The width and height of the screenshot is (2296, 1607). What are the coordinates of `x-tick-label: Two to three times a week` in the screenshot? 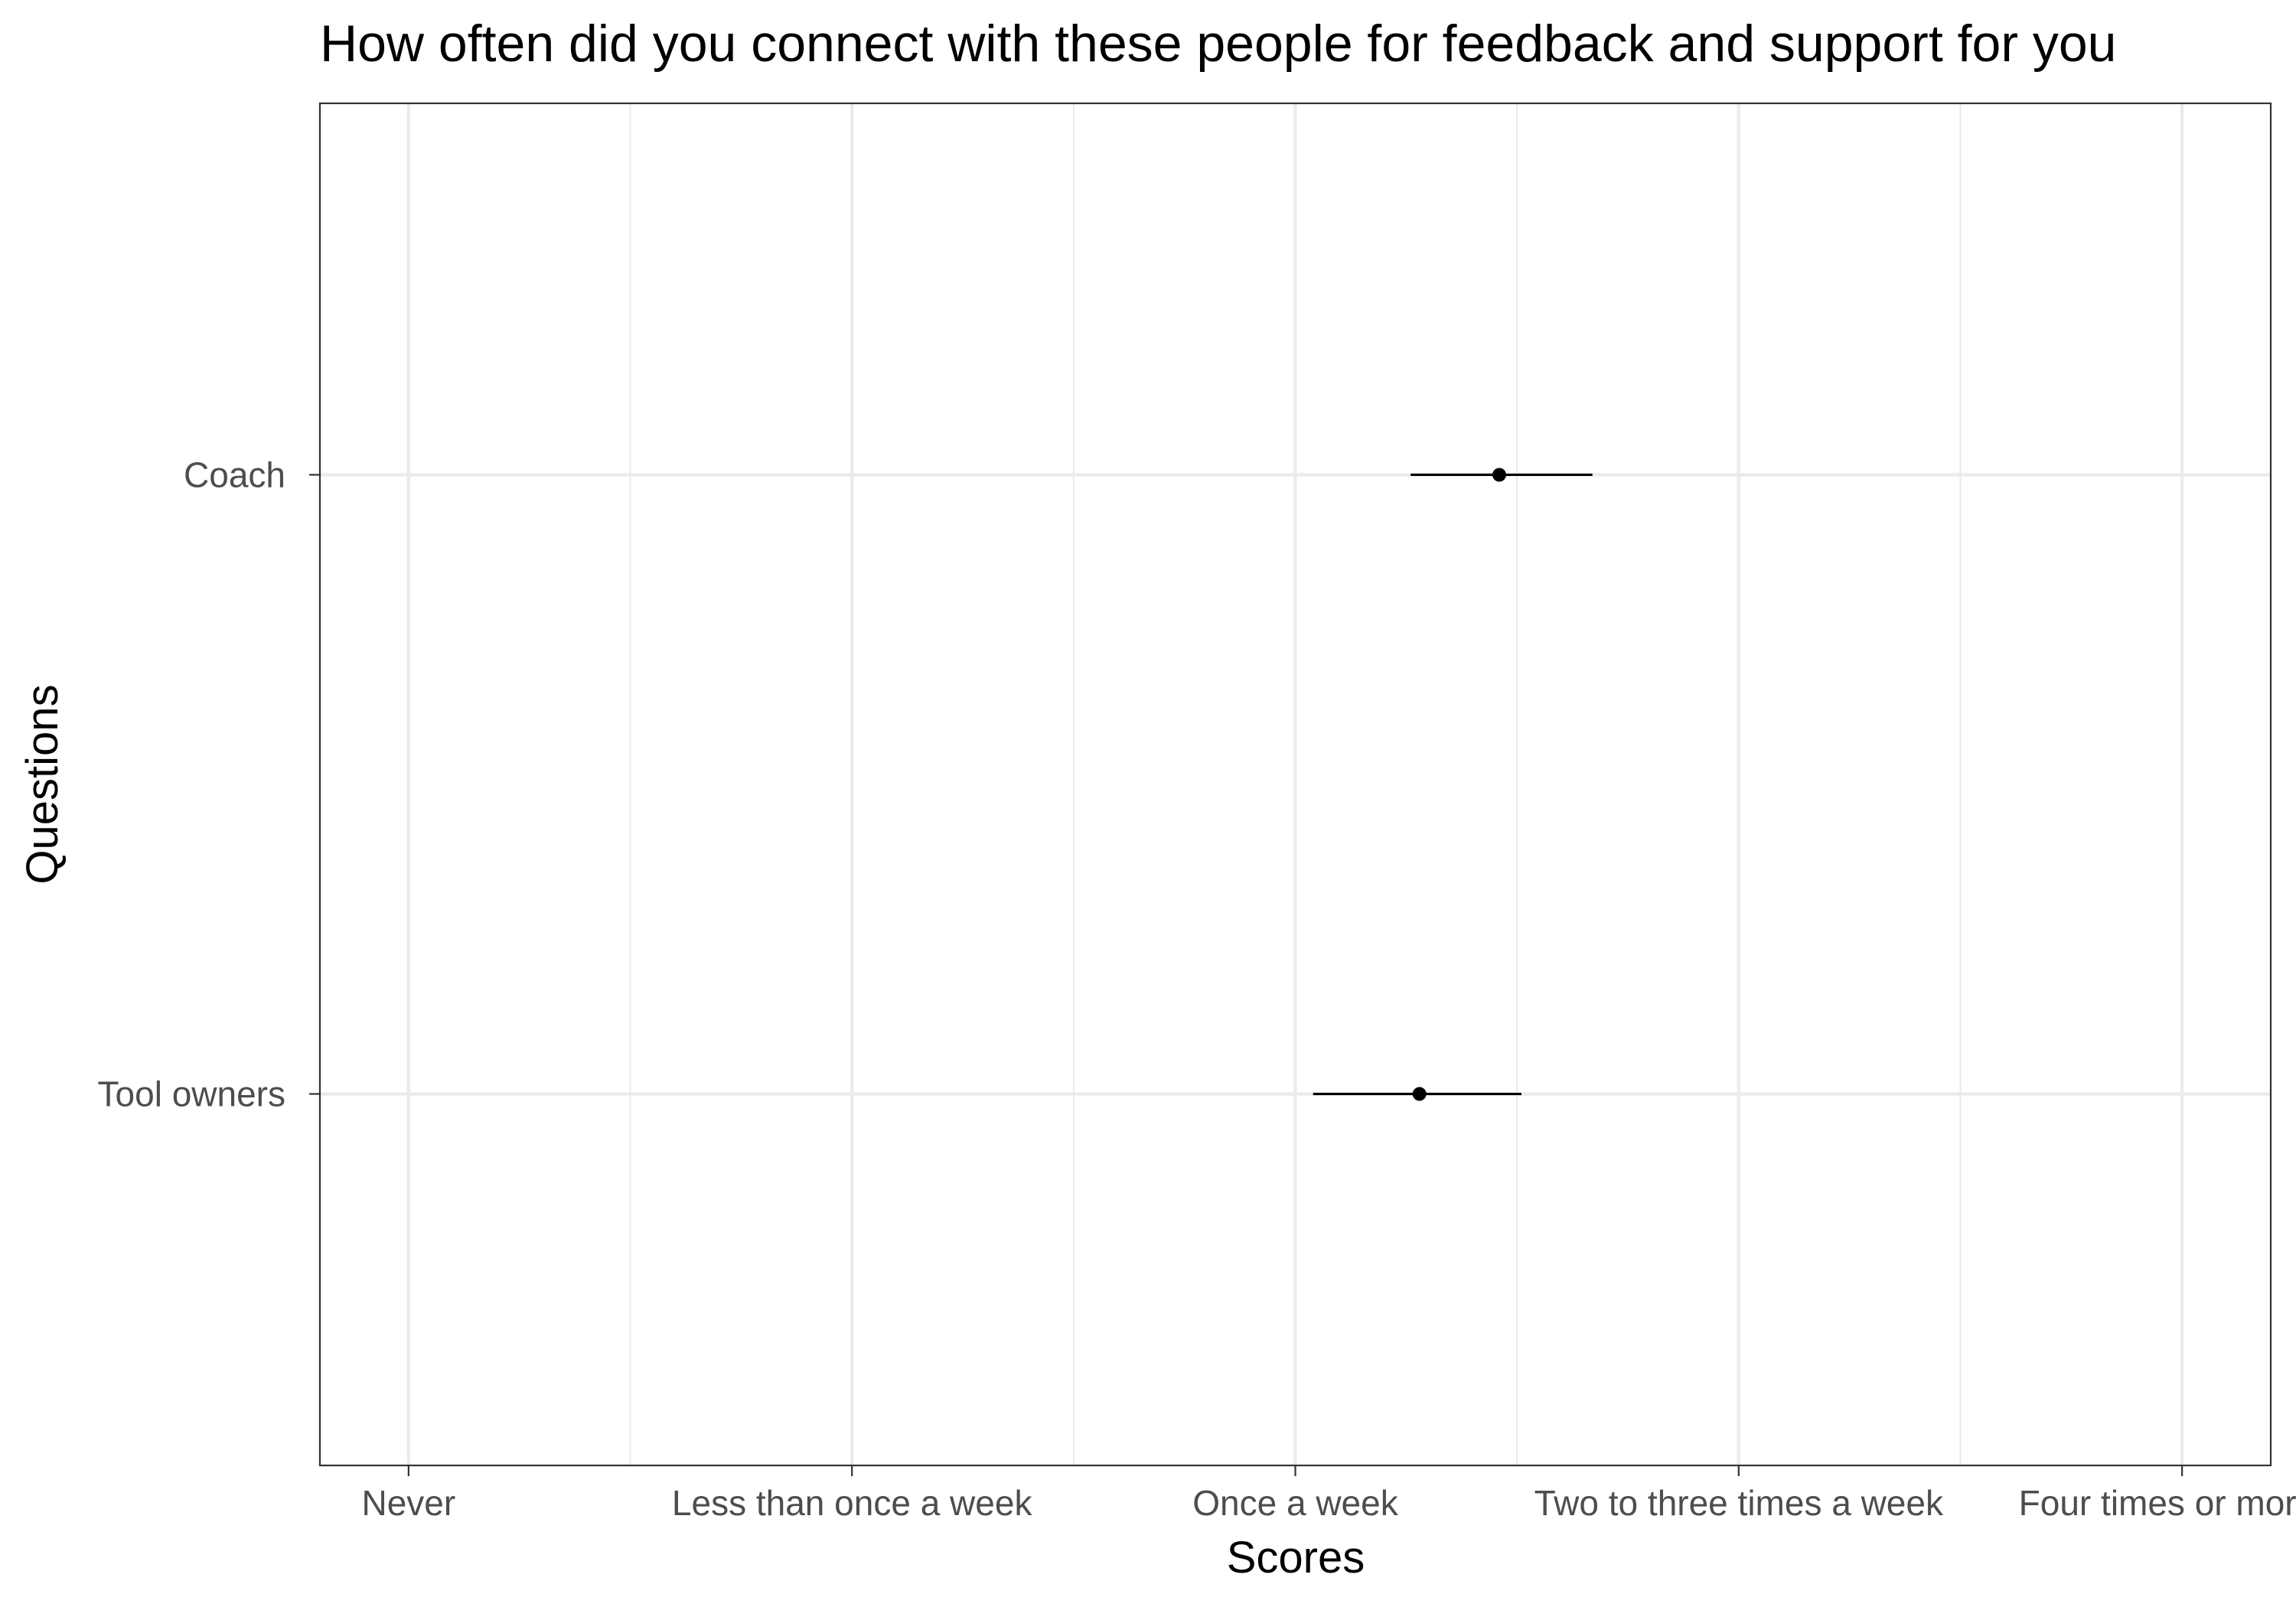 It's located at (1739, 1503).